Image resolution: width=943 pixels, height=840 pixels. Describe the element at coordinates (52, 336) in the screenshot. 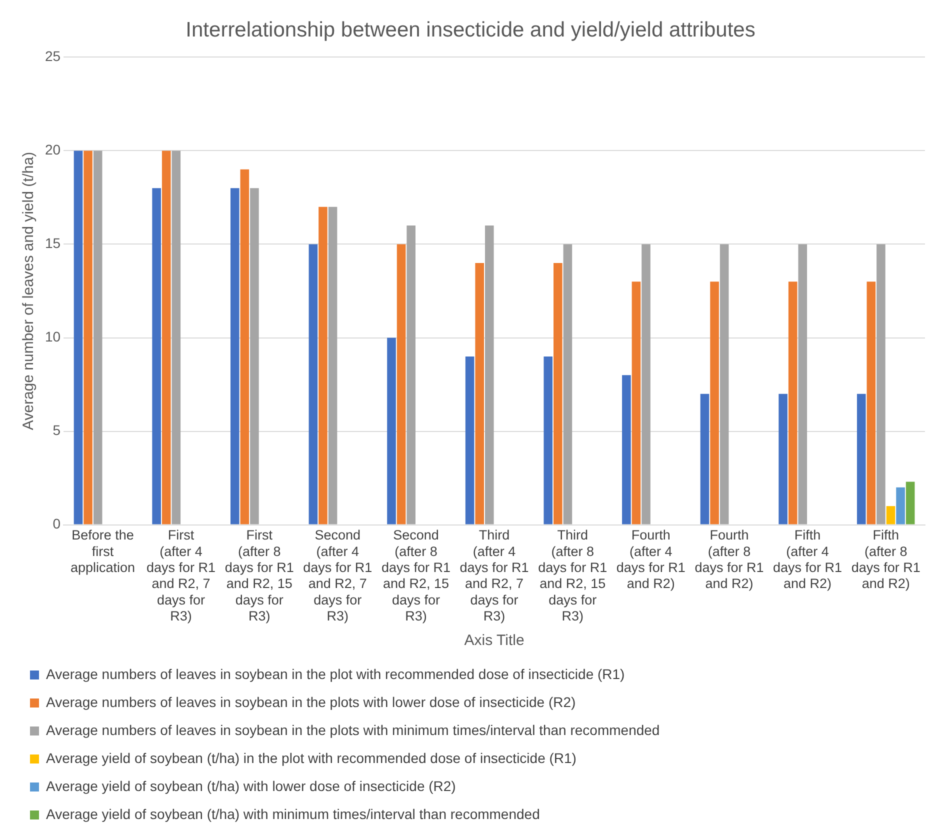

I see `y-tick-label: 10` at that location.